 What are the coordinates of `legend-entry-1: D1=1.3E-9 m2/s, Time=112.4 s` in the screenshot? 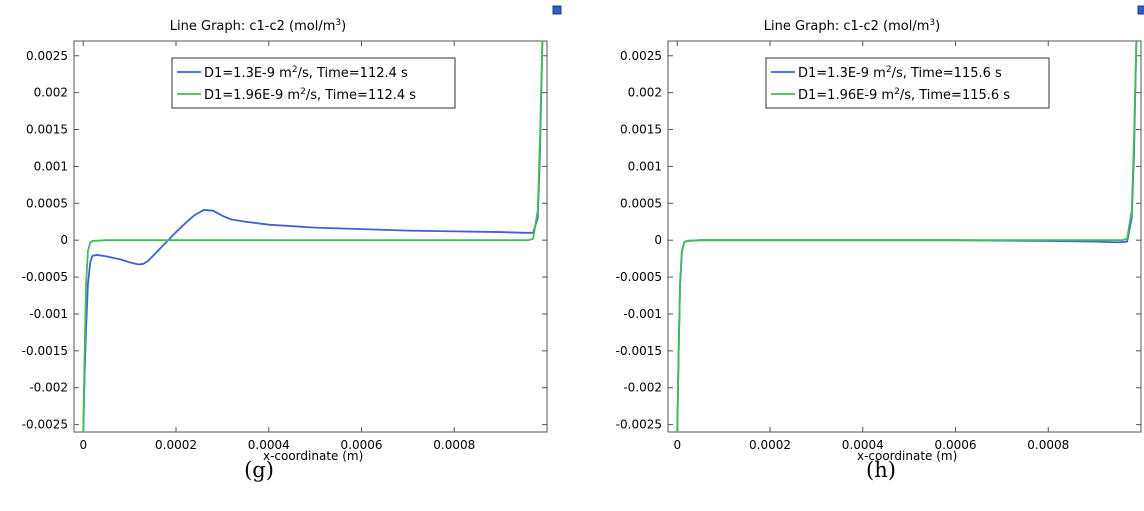 It's located at (306, 73).